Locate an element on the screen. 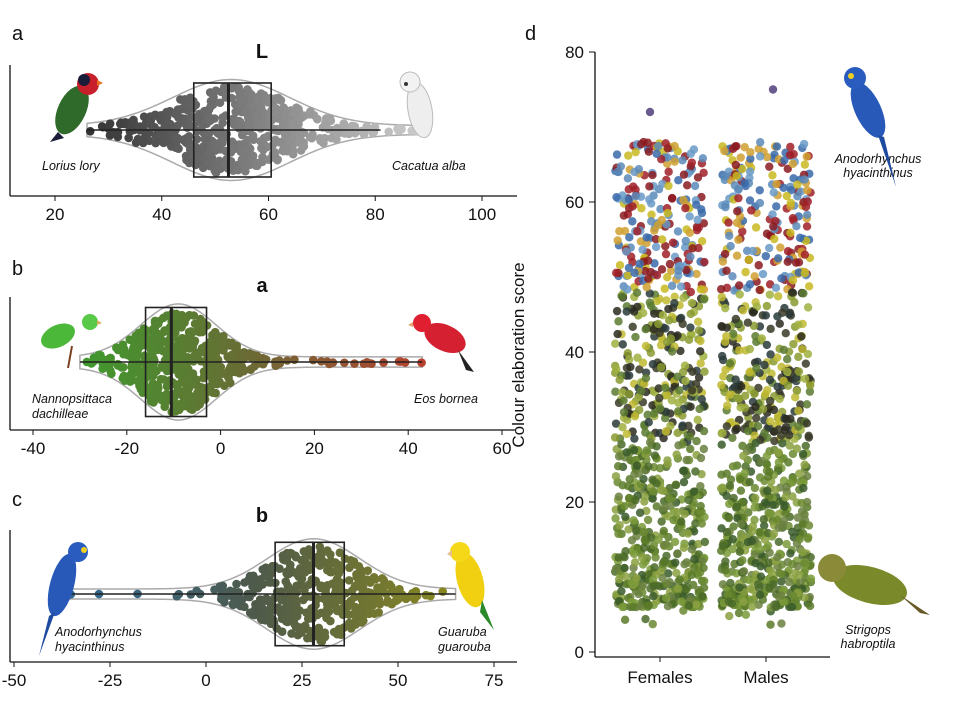 Image resolution: width=959 pixels, height=703 pixels. y-axis-label: Colour elaboration score is located at coordinates (518, 354).